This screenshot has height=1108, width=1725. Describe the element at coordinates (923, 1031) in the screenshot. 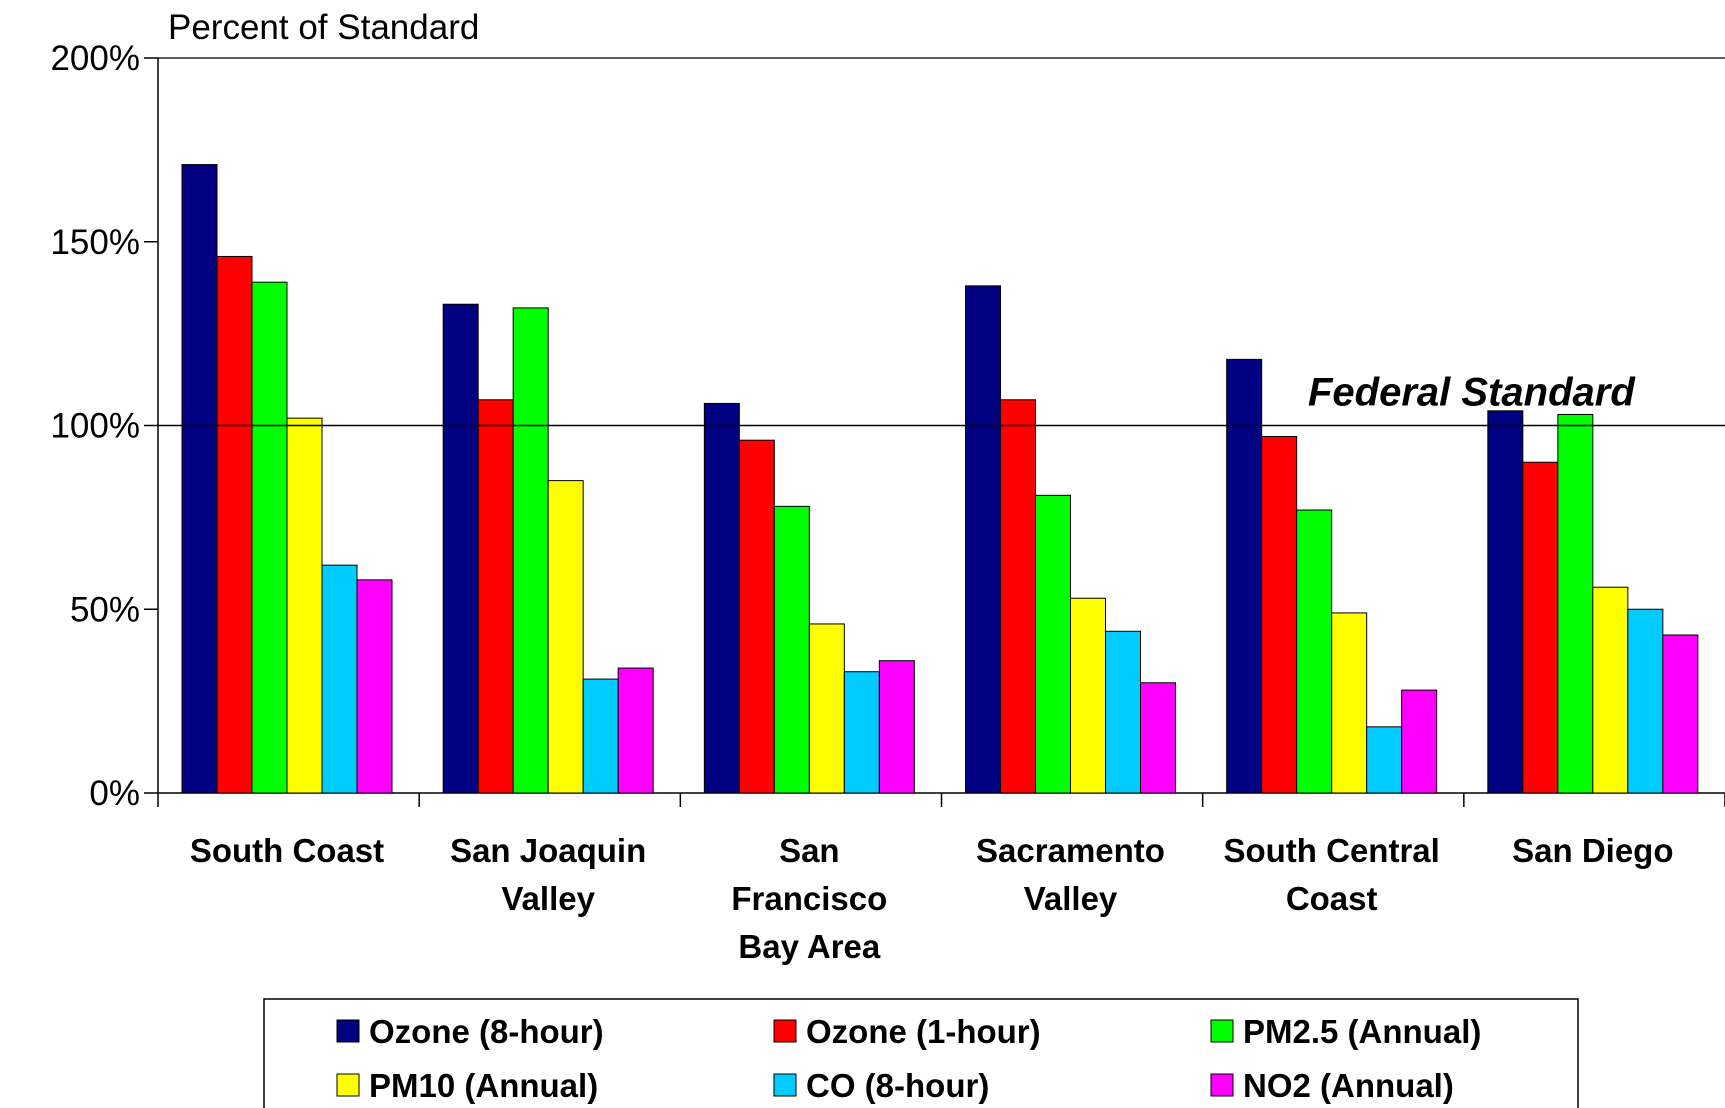

I see `legend-label: Ozone (1-hour)` at that location.